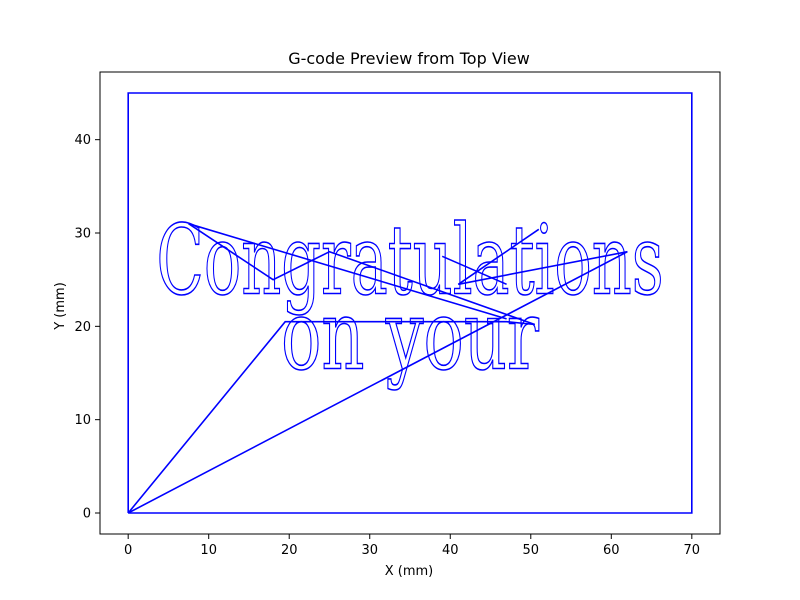  I want to click on y-tick-label: 10, so click(82, 420).